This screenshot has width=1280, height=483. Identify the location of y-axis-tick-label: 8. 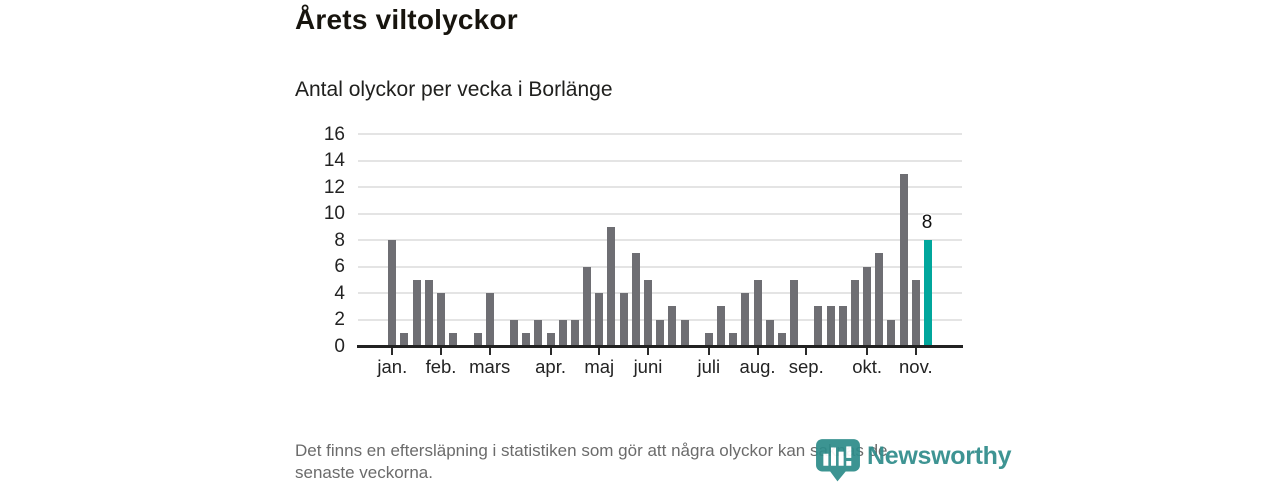
(300, 240).